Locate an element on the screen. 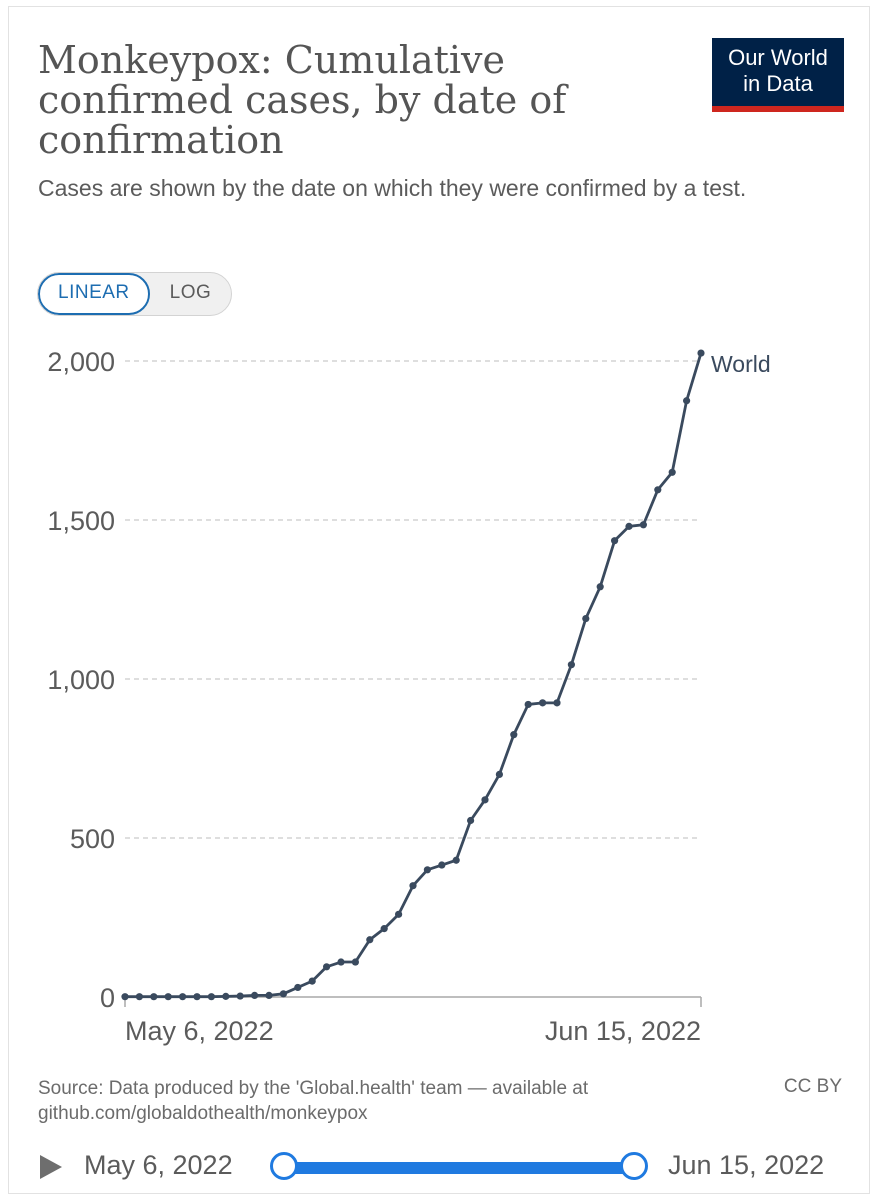 This screenshot has width=880, height=1200. timeline-track is located at coordinates (459, 1168).